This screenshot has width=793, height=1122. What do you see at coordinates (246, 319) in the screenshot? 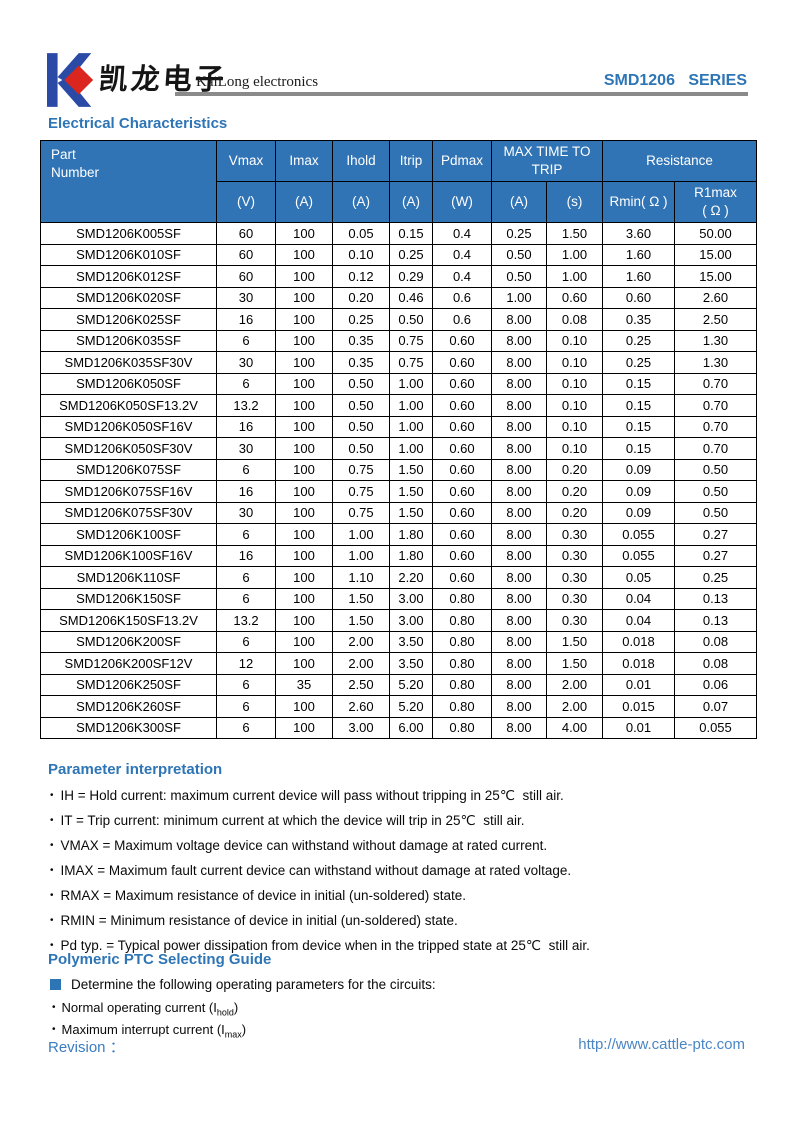
I see `value-cell: 16` at bounding box center [246, 319].